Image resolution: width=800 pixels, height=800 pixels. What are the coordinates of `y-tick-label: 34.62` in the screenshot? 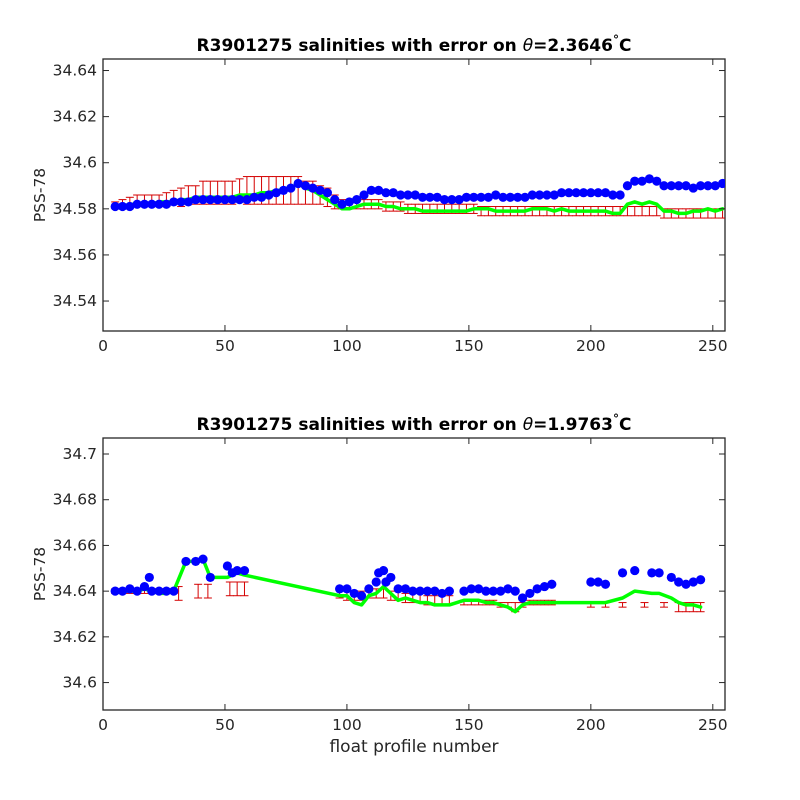 It's located at (75, 637).